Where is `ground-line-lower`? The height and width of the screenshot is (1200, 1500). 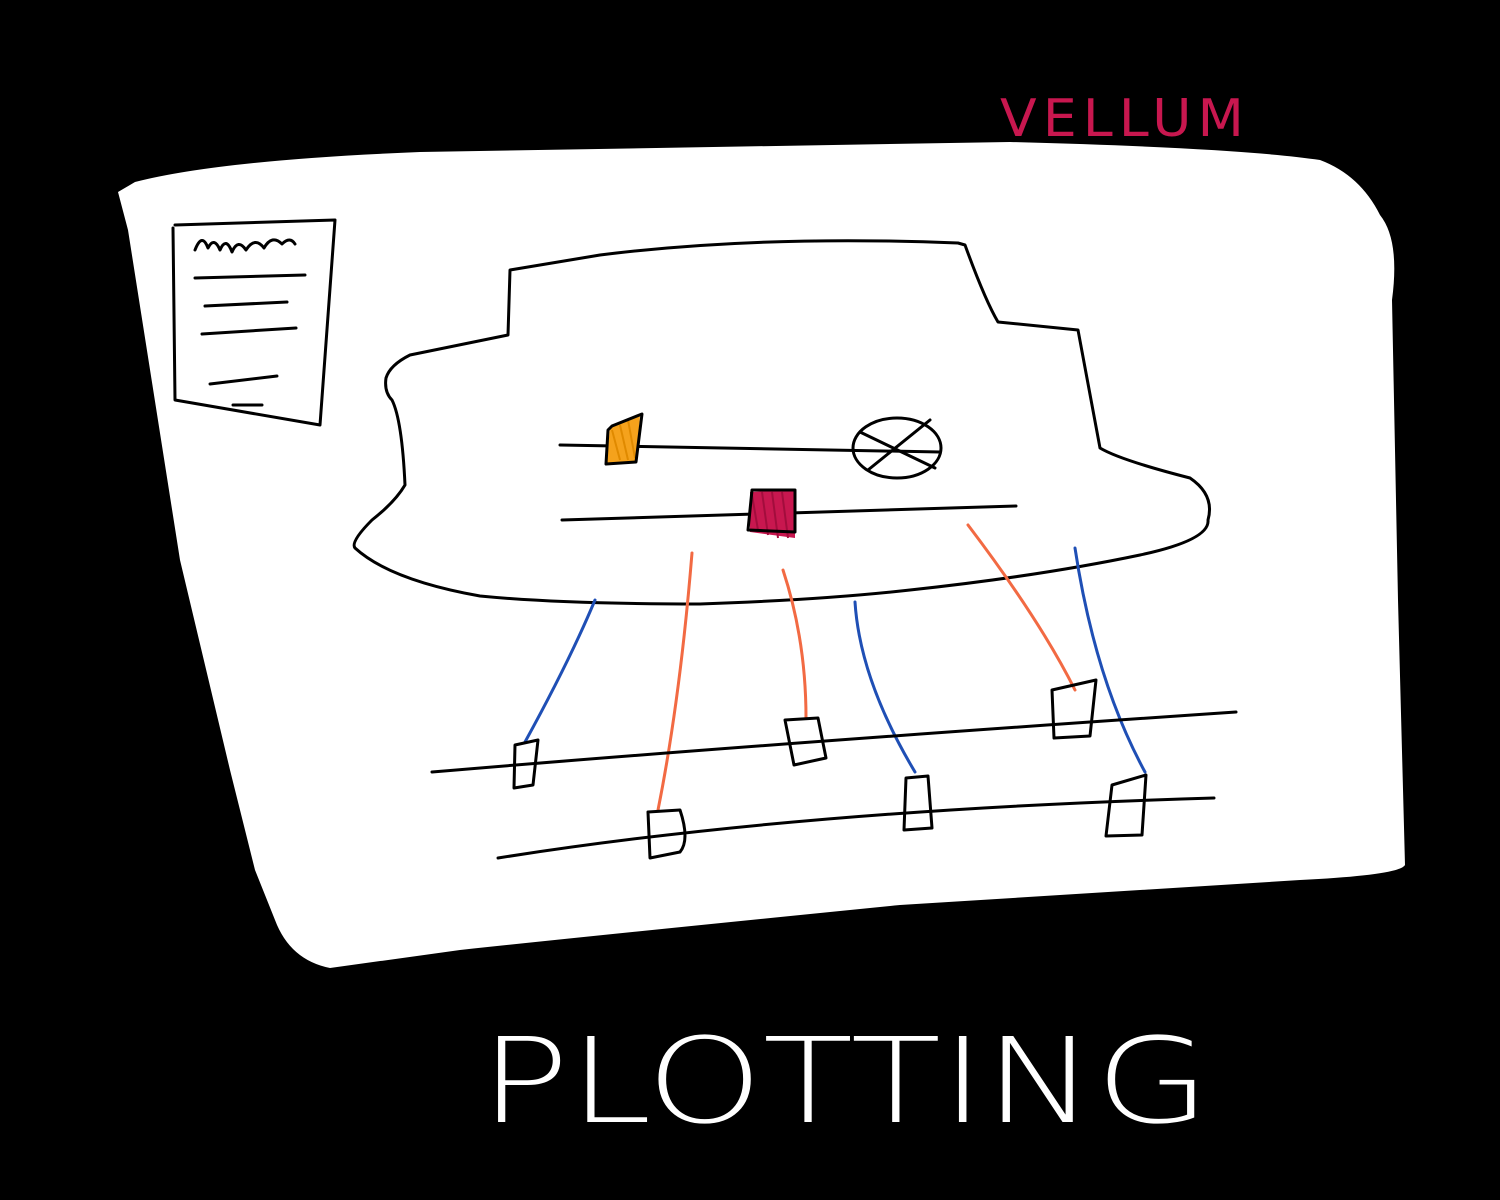
ground-line-lower is located at coordinates (856, 828).